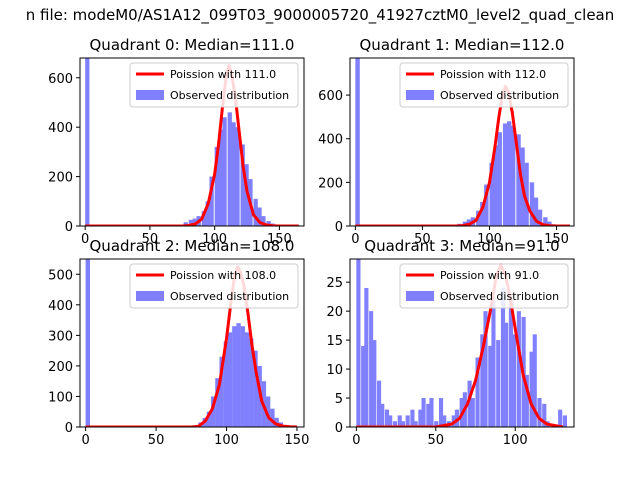 The width and height of the screenshot is (640, 480). I want to click on subplot-title: Quadrant 0: Median=111.0, so click(192, 45).